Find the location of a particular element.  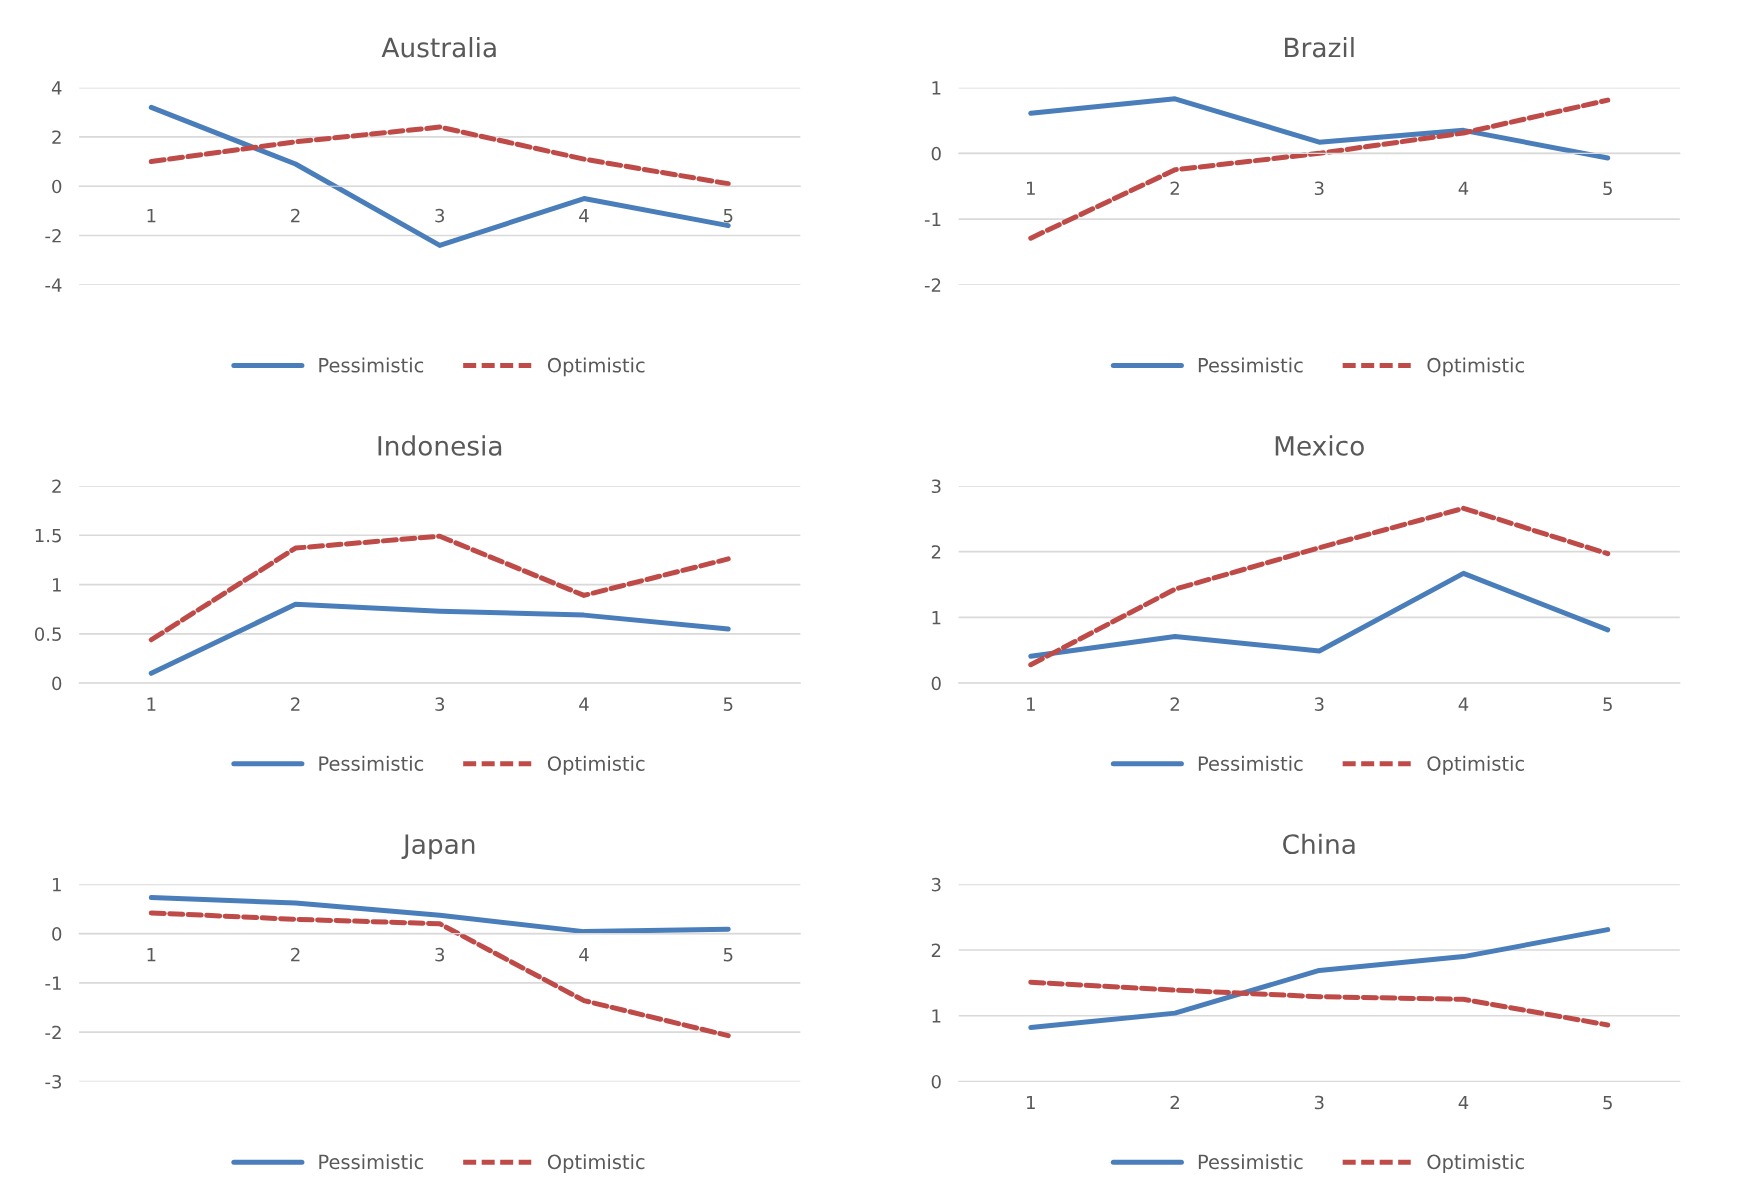

y-tick-label: 1.5 is located at coordinates (48, 535).